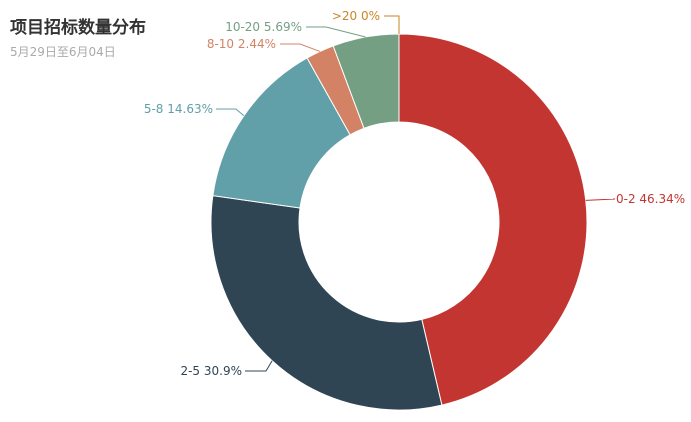  Describe the element at coordinates (263, 27) in the screenshot. I see `slice-label-5: 10-20 5.69%` at that location.